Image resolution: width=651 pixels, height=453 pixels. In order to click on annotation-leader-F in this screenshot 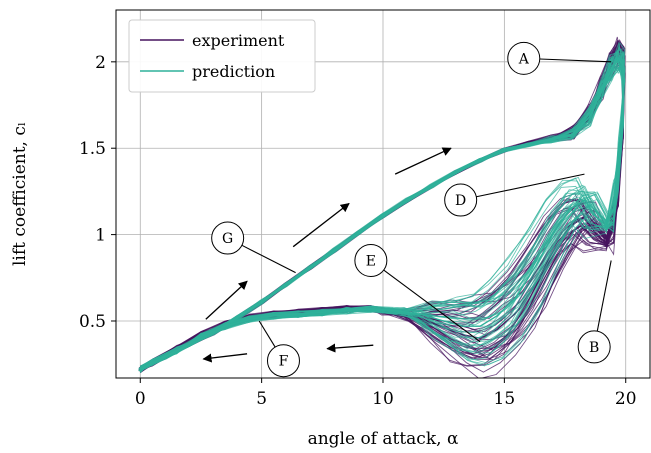, I will do `click(267, 334)`.